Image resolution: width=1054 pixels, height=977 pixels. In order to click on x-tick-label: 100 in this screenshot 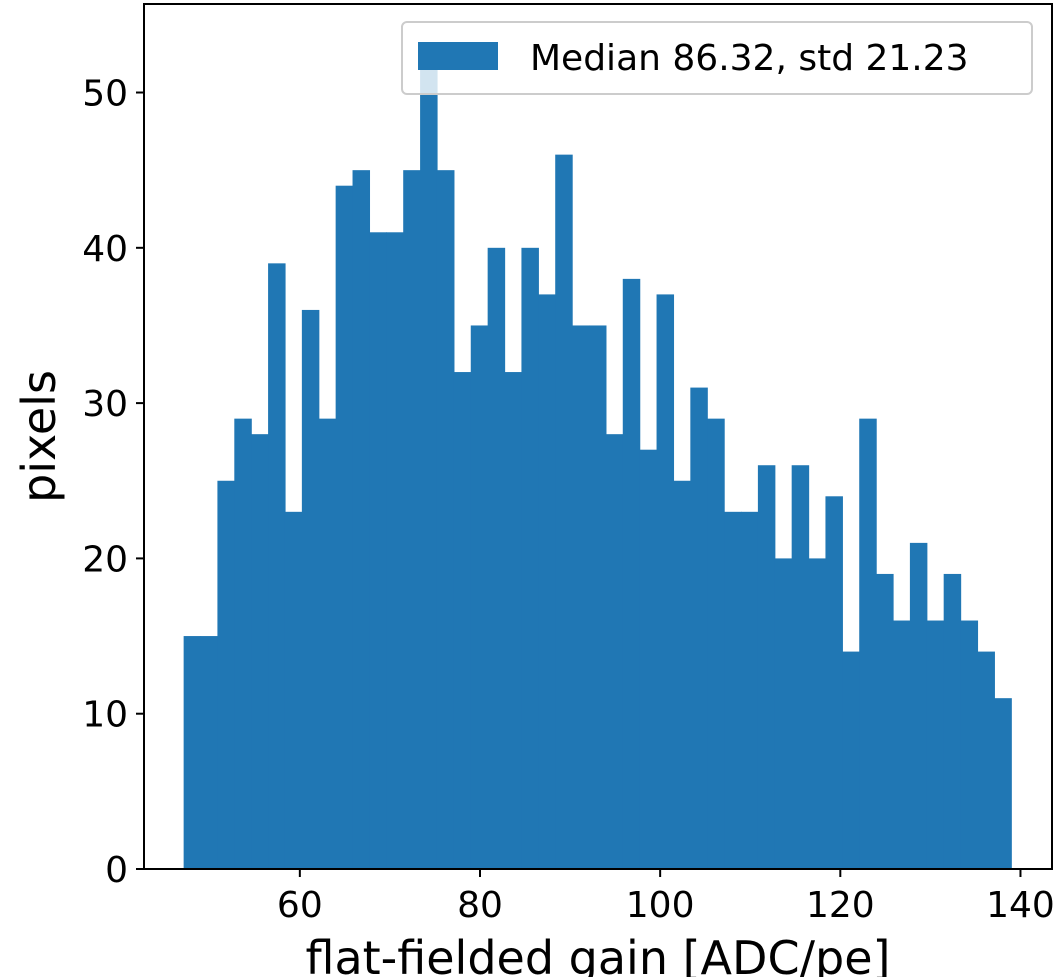, I will do `click(660, 905)`.